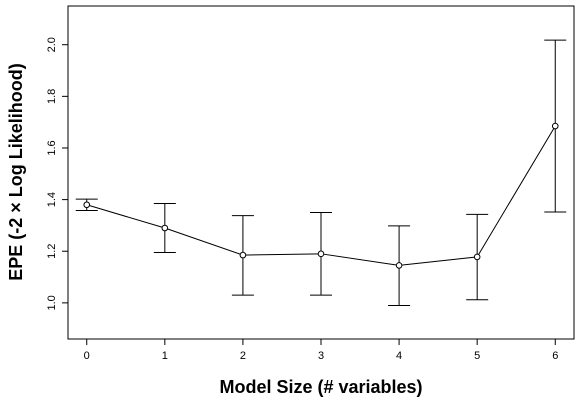 This screenshot has width=581, height=406. I want to click on x-tick-label: 0, so click(87, 356).